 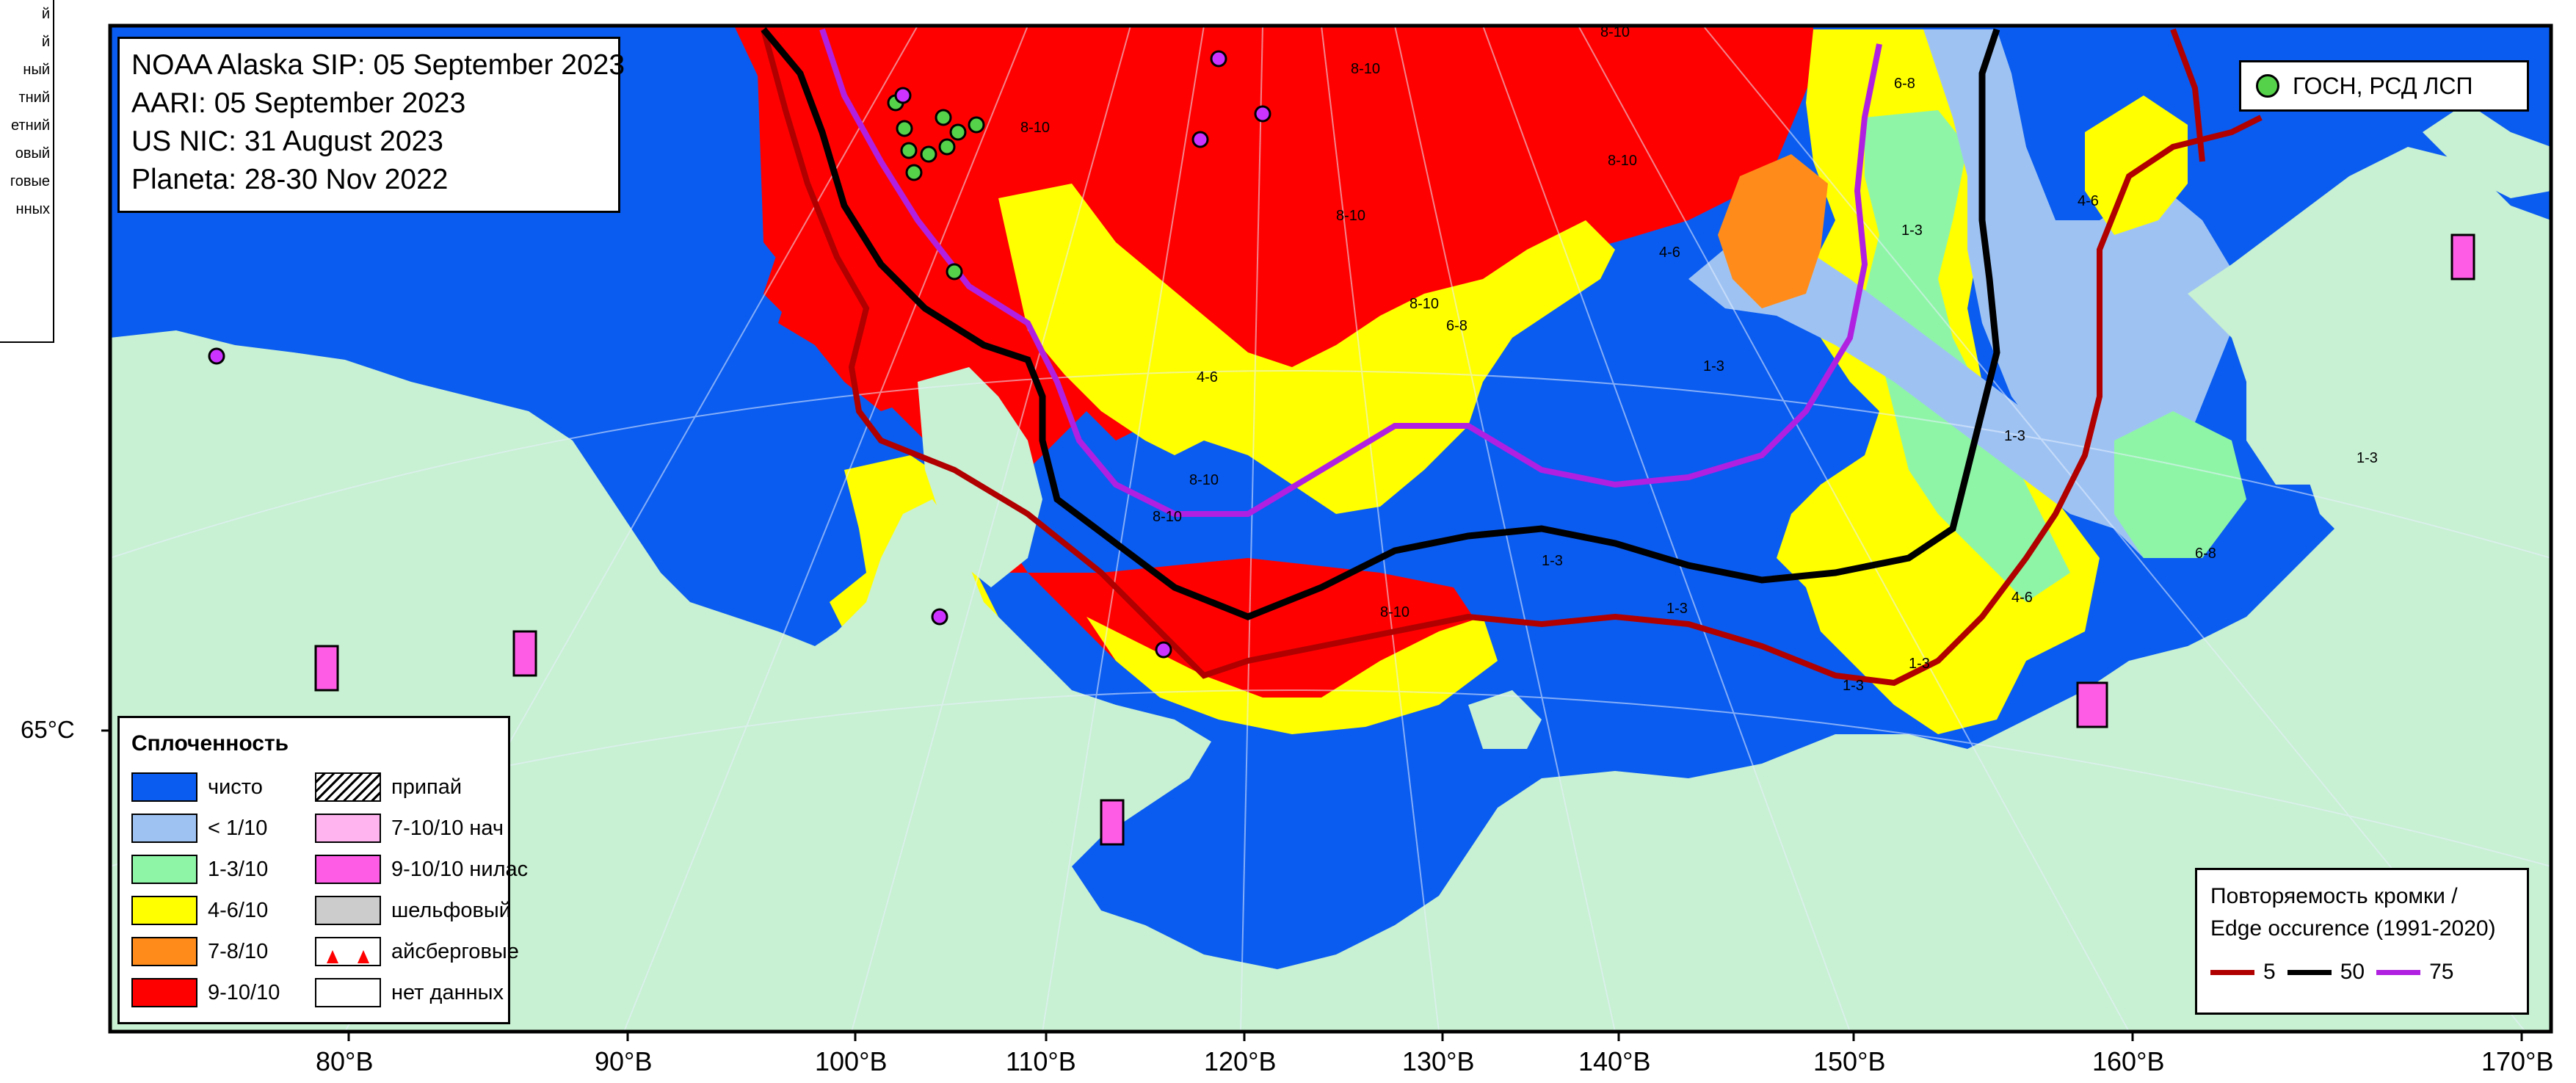 What do you see at coordinates (2270, 972) in the screenshot?
I see `edge-label: 5` at bounding box center [2270, 972].